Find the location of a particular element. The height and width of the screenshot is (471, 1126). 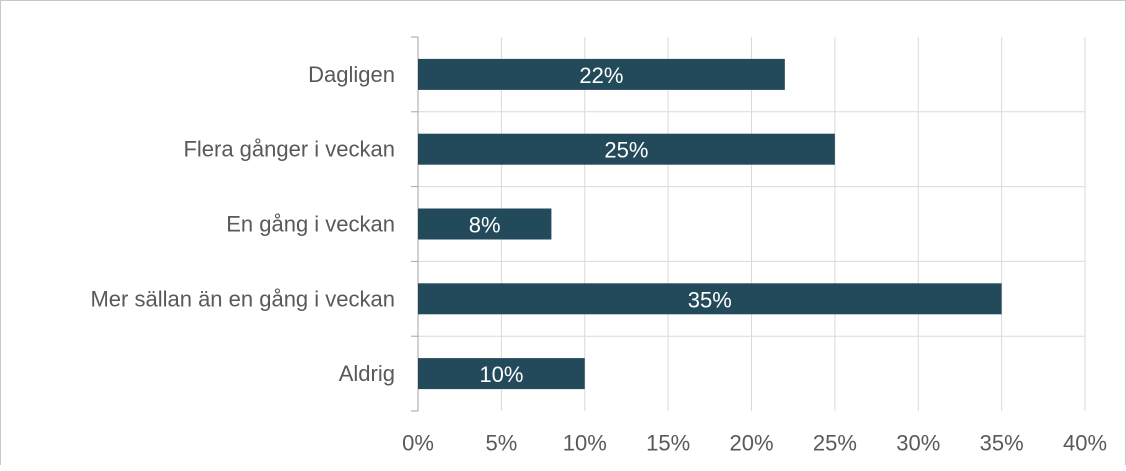

data-label-1: 25% is located at coordinates (626, 150).